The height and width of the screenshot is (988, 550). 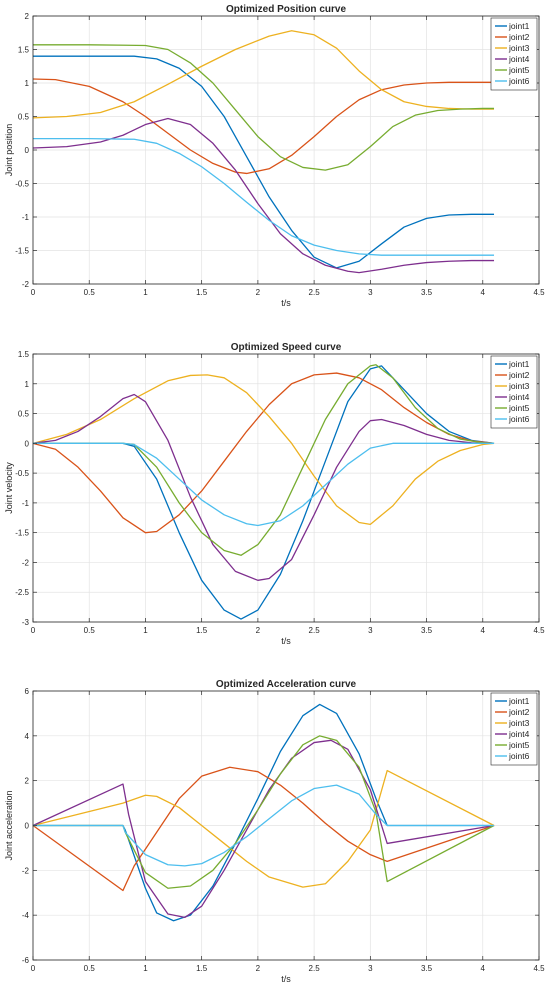 What do you see at coordinates (27, 691) in the screenshot?
I see `y-tick-label: 6` at bounding box center [27, 691].